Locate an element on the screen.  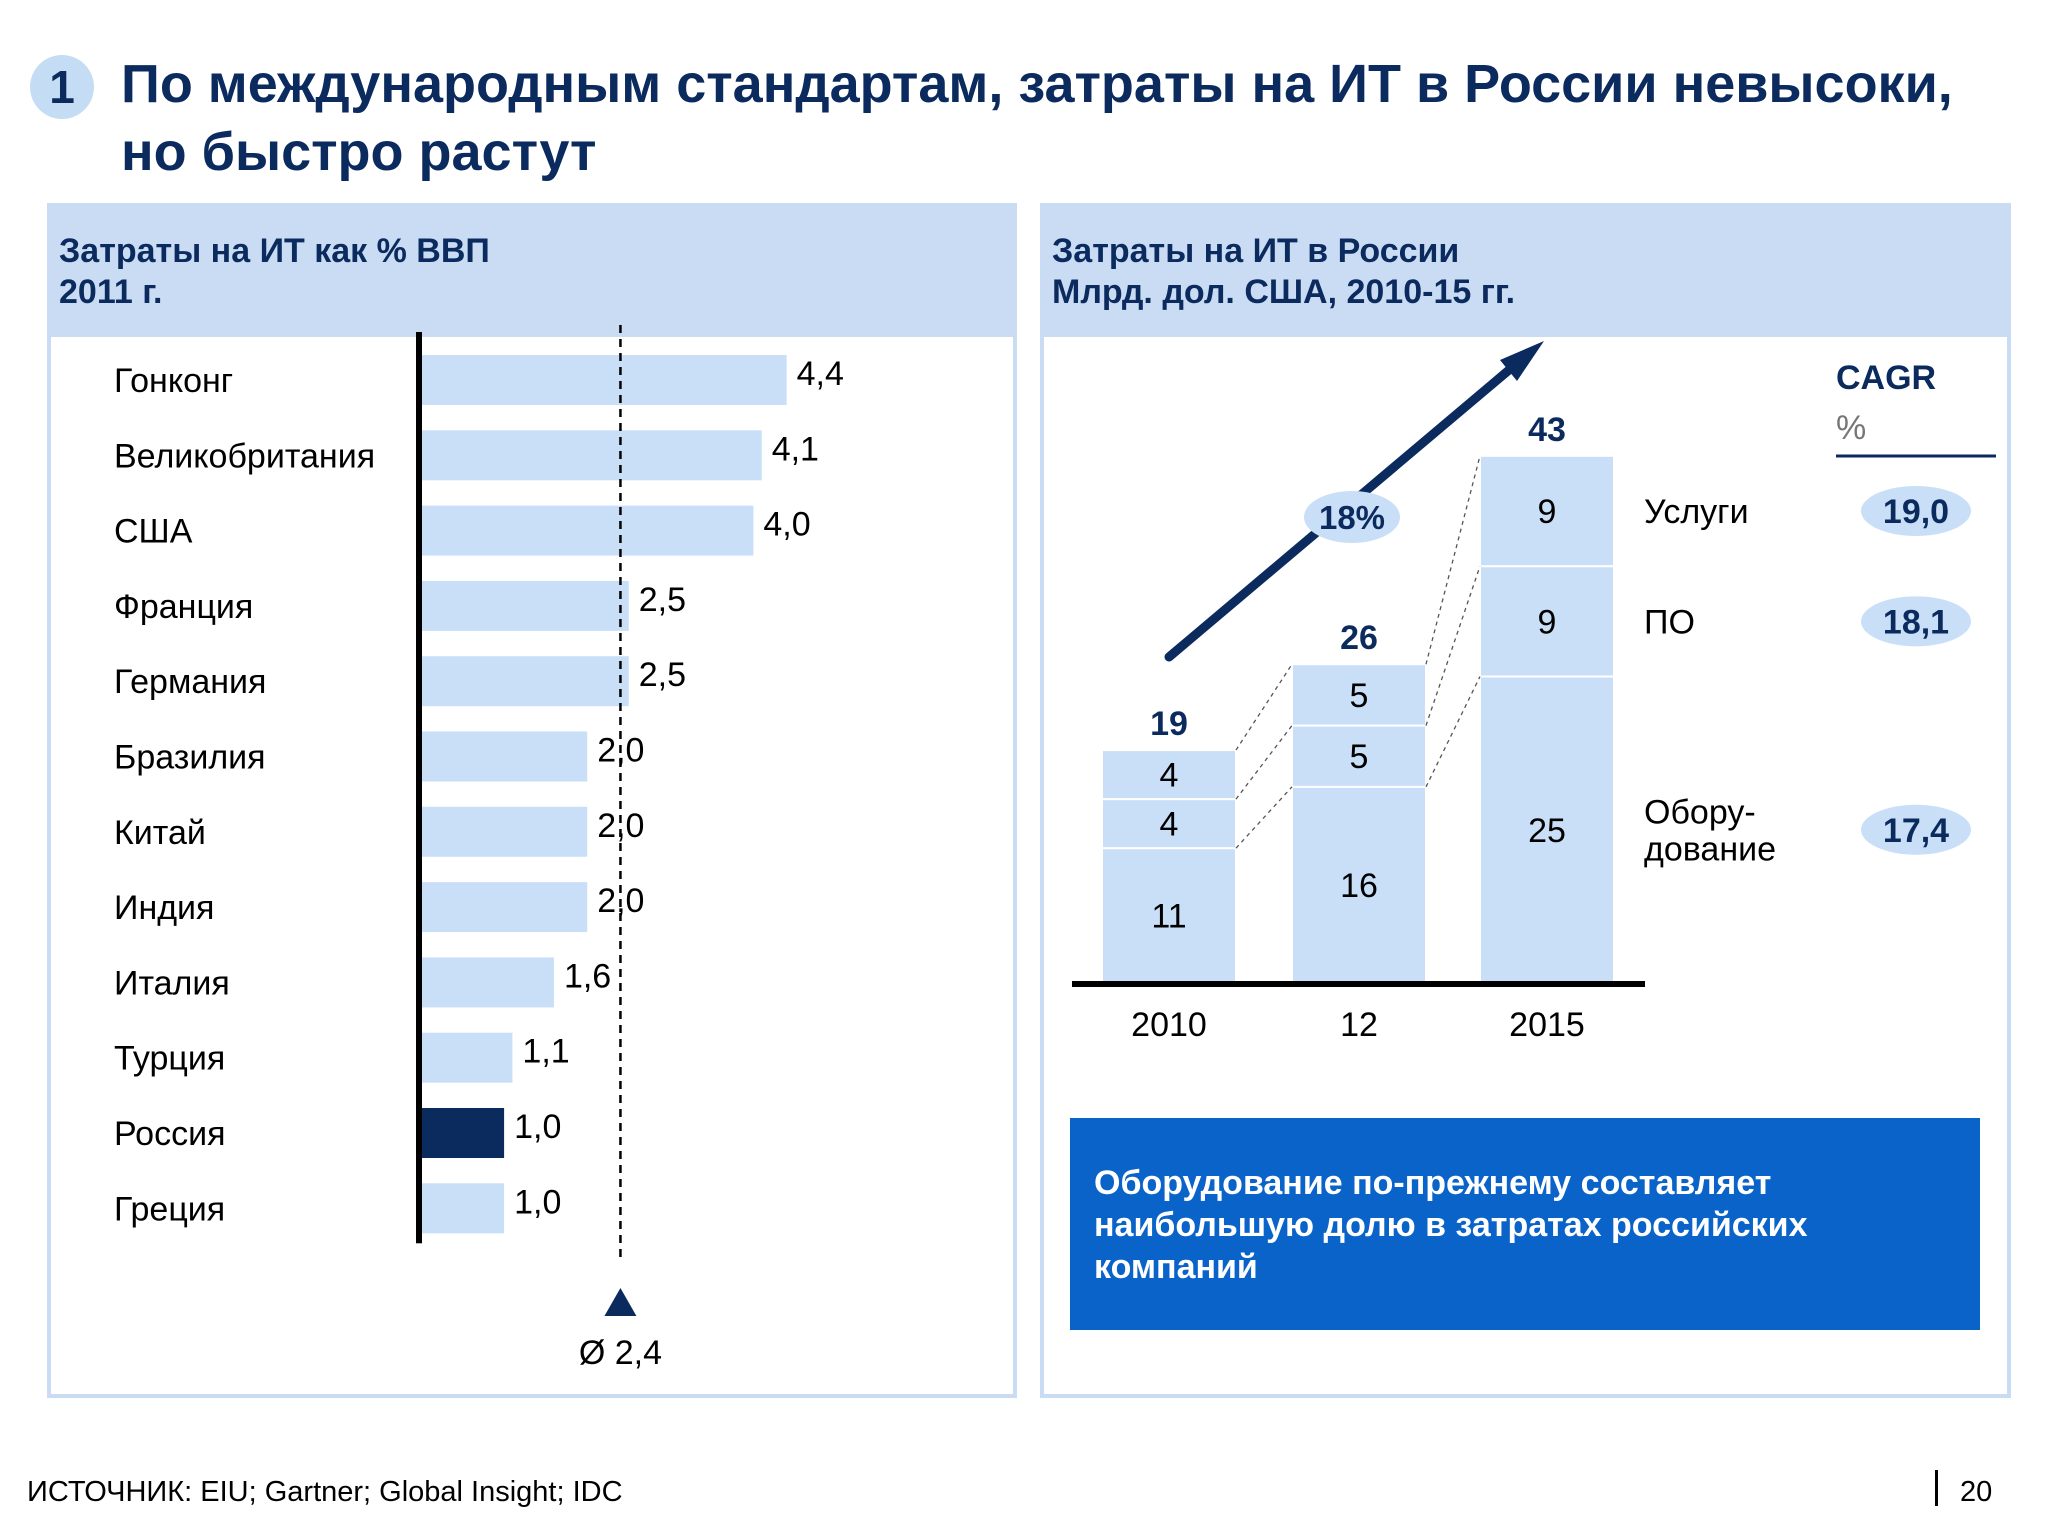
stack-segment-services-2010 is located at coordinates (1169, 775).